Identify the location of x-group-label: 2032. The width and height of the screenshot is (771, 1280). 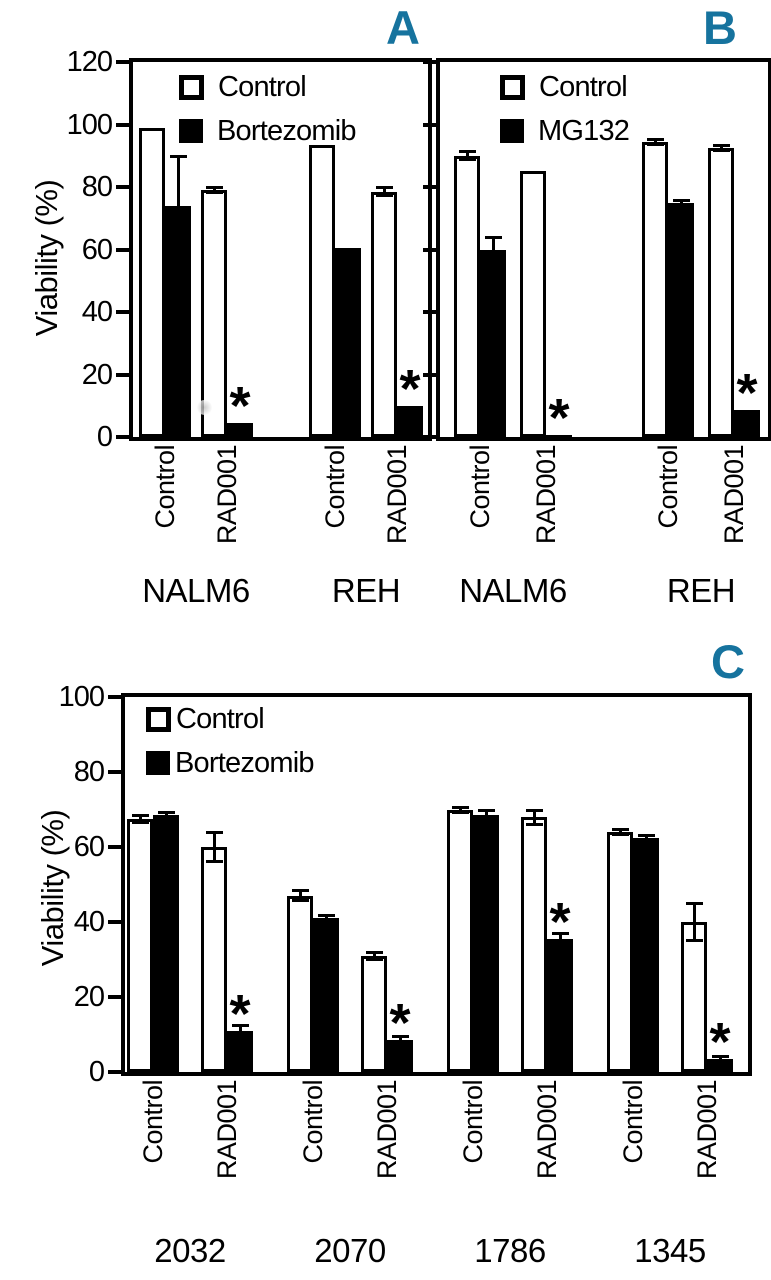
(190, 1250).